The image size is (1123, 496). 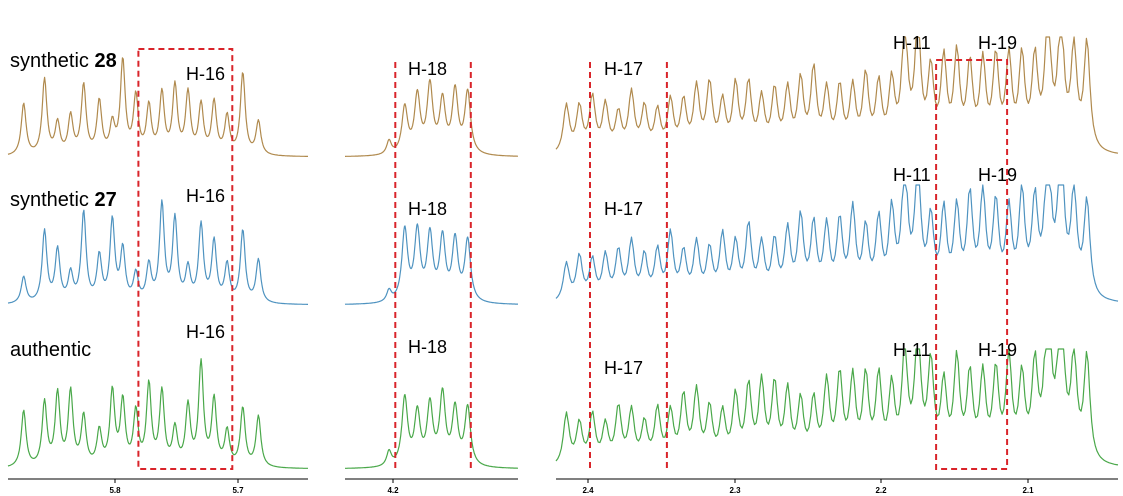 What do you see at coordinates (997, 175) in the screenshot?
I see `peak-label-h19-row2: H-19` at bounding box center [997, 175].